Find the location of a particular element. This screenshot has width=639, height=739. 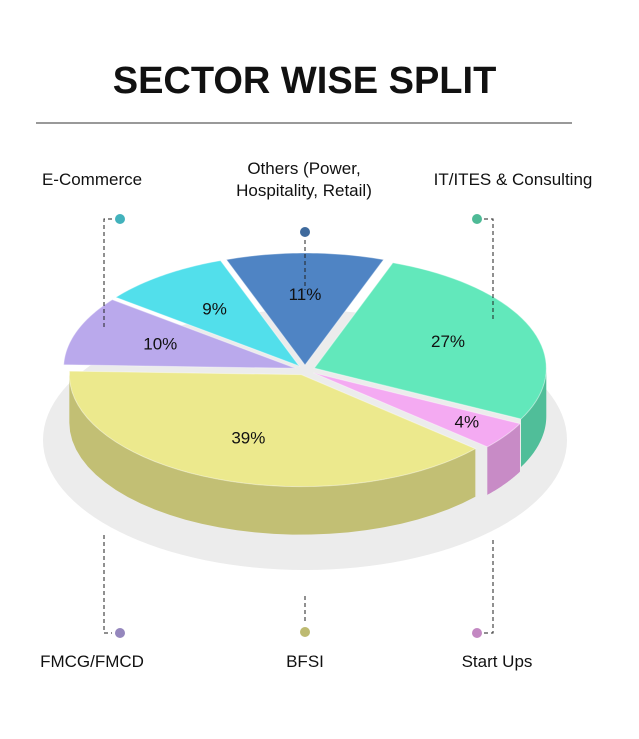

chart-title: SECTOR WISE SPLIT is located at coordinates (304, 81).